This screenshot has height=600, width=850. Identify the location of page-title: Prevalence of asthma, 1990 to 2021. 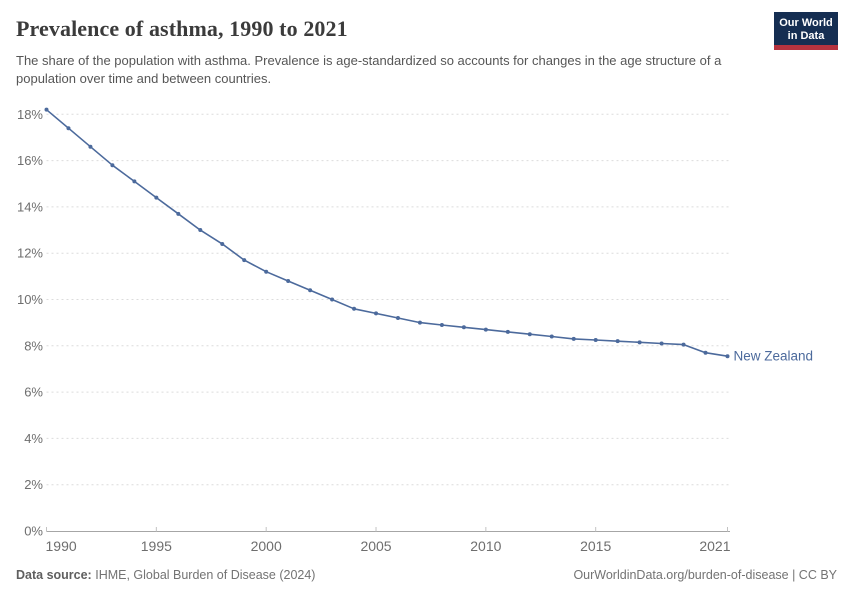
(182, 28).